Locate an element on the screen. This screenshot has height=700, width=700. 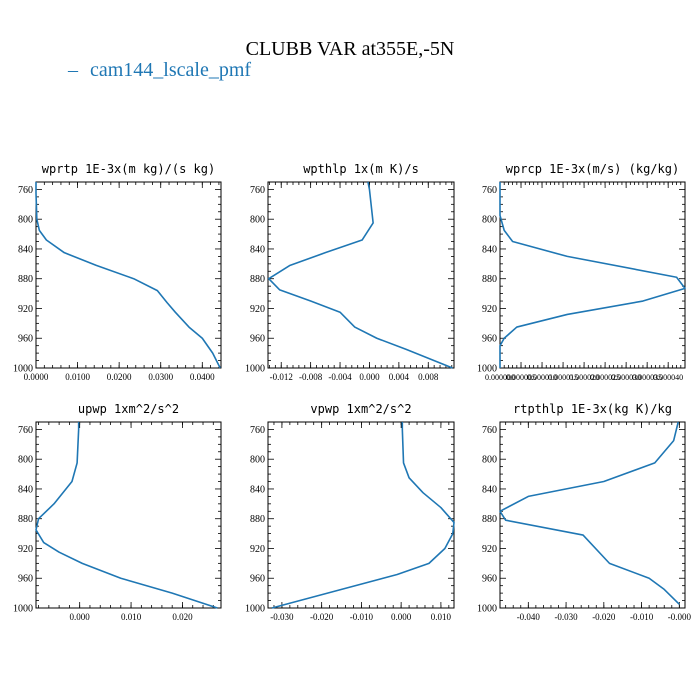
panel-title: upwp 1xm^2/s^2 is located at coordinates (128, 409).